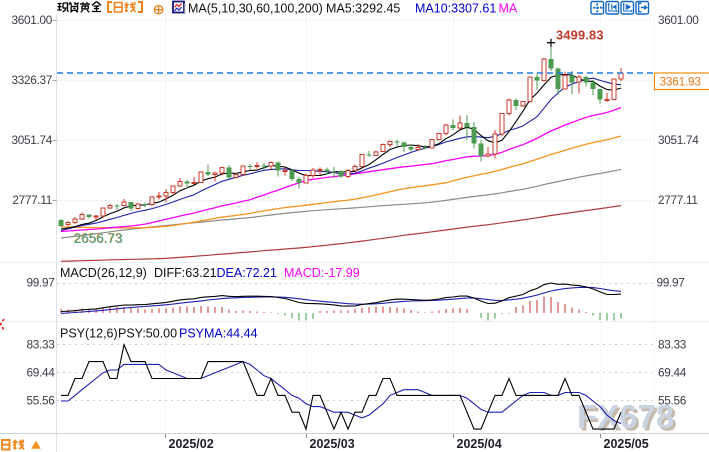 This screenshot has height=452, width=709. What do you see at coordinates (218, 334) in the screenshot?
I see `svg-text: PSYMA:44.44` at bounding box center [218, 334].